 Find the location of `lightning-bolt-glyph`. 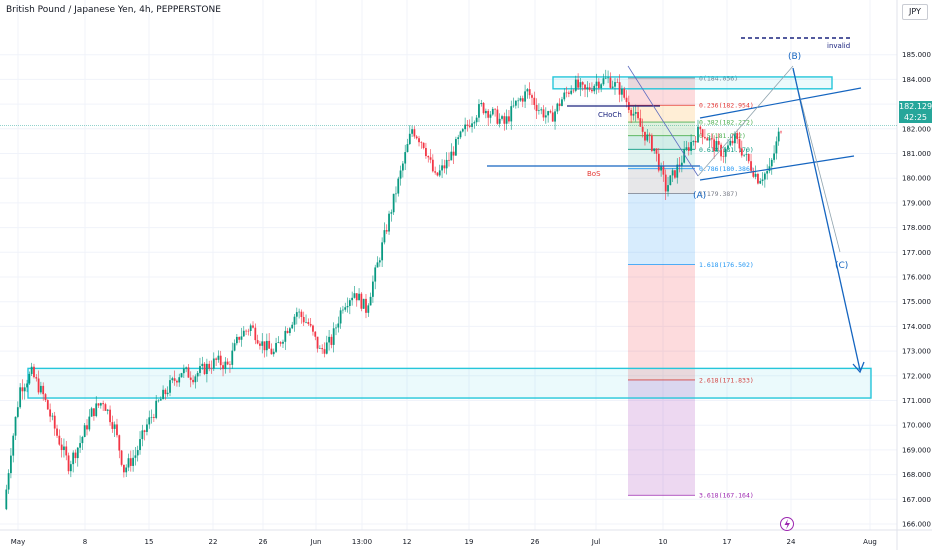

lightning-bolt-glyph is located at coordinates (787, 524).